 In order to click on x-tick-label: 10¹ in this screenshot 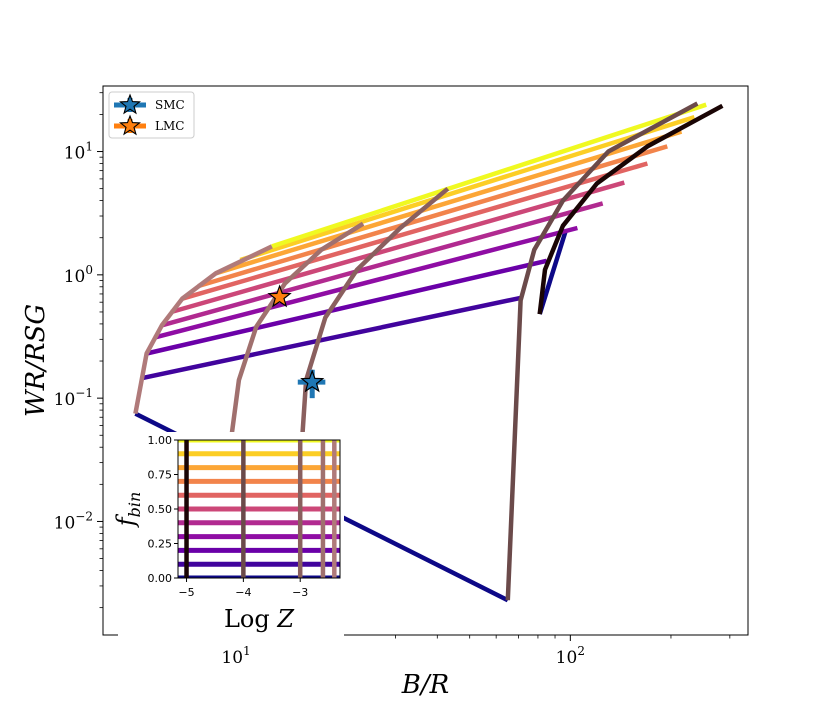, I will do `click(235, 656)`.